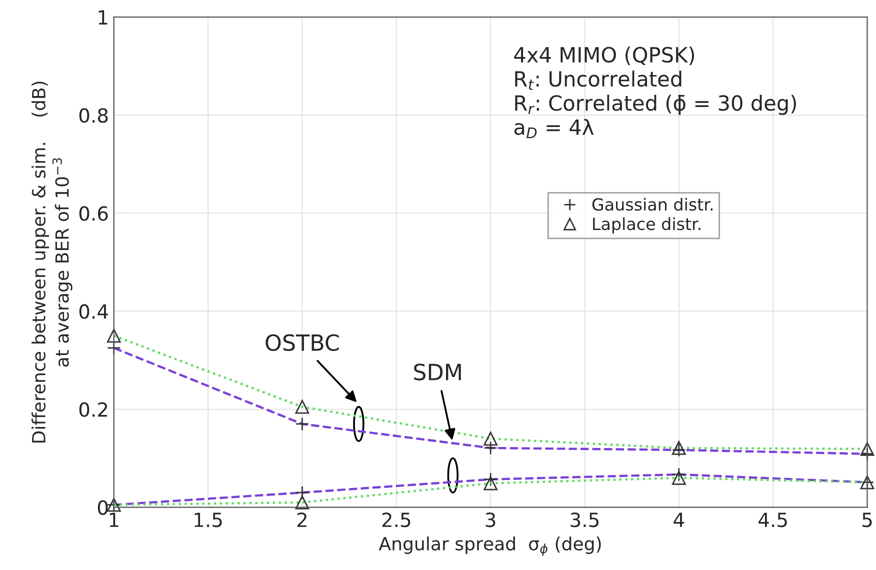 The width and height of the screenshot is (876, 570). What do you see at coordinates (584, 520) in the screenshot?
I see `x-tick-label: 3.5` at bounding box center [584, 520].